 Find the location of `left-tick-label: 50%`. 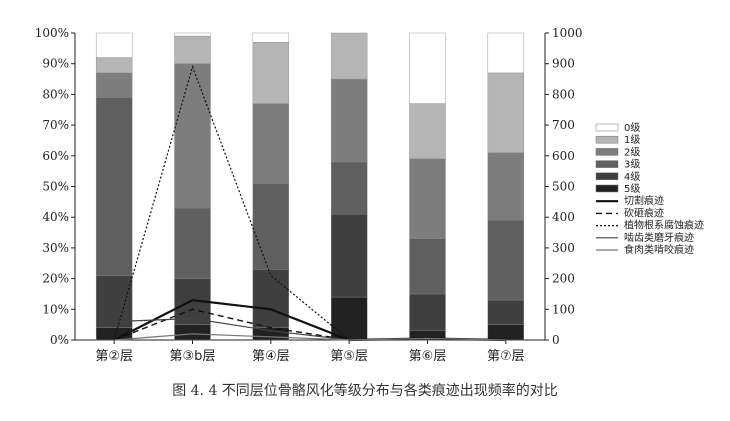

left-tick-label: 50% is located at coordinates (55, 187).